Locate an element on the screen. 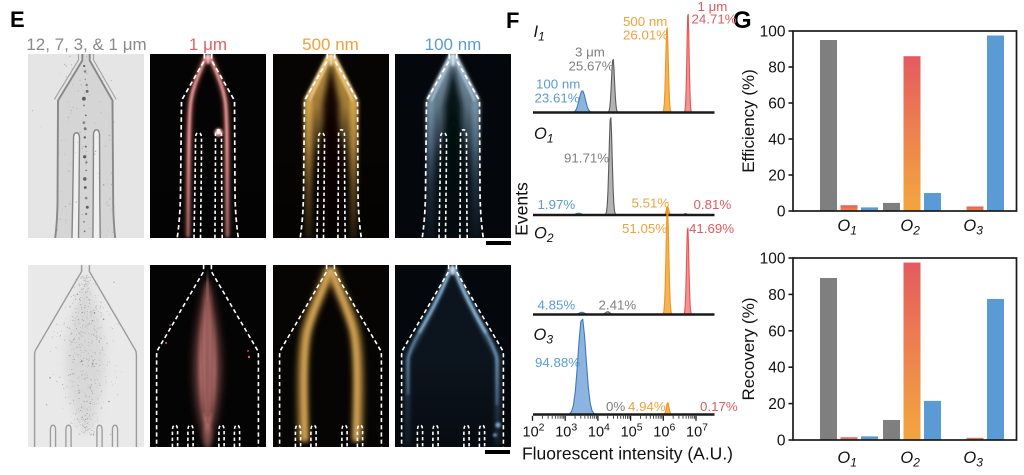  svg-text: 0% is located at coordinates (615, 406).